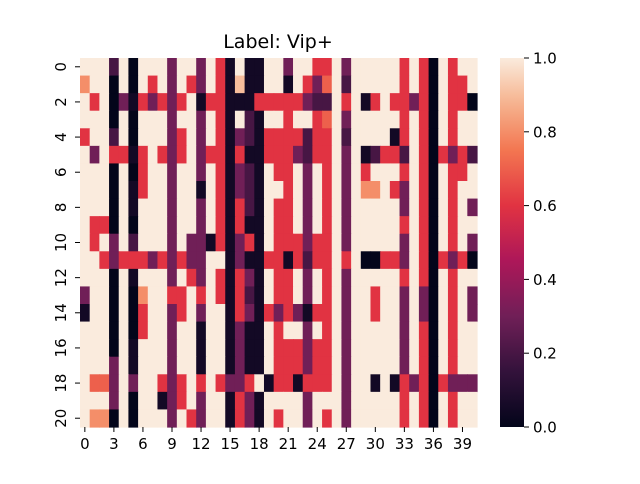 The image size is (640, 484). I want to click on y-tick-label: 4, so click(61, 137).